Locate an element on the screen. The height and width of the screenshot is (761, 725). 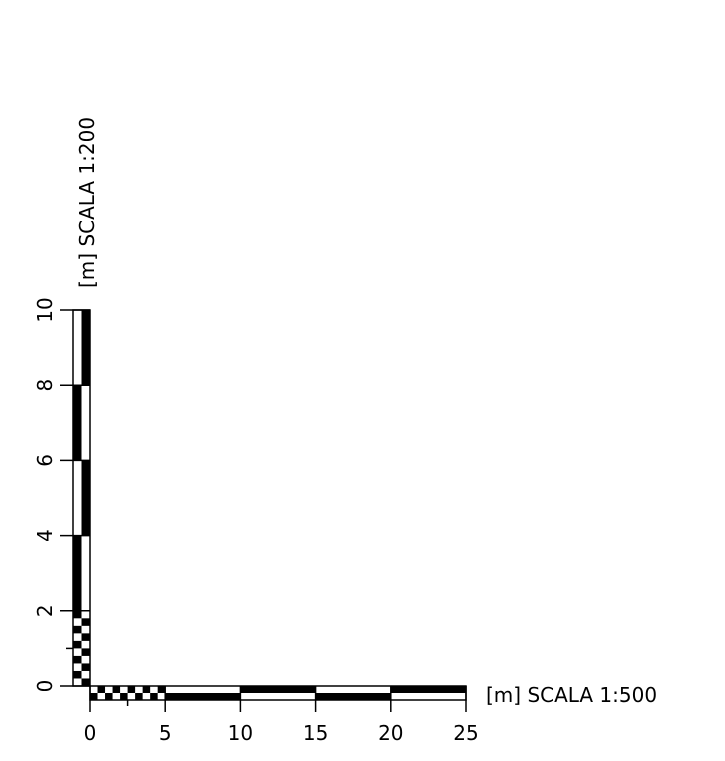
vertical-scale-label: [m] SCALA 1:200 is located at coordinates (87, 202).